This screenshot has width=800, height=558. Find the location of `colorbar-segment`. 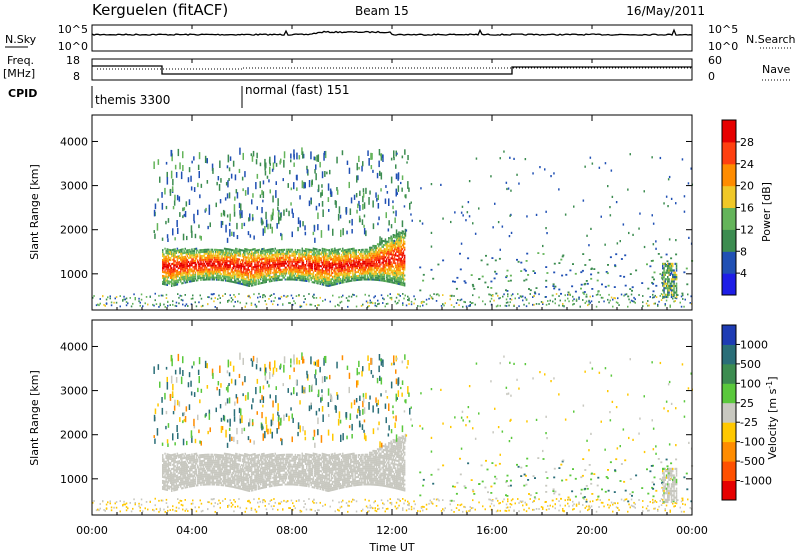

colorbar-segment is located at coordinates (729, 284).